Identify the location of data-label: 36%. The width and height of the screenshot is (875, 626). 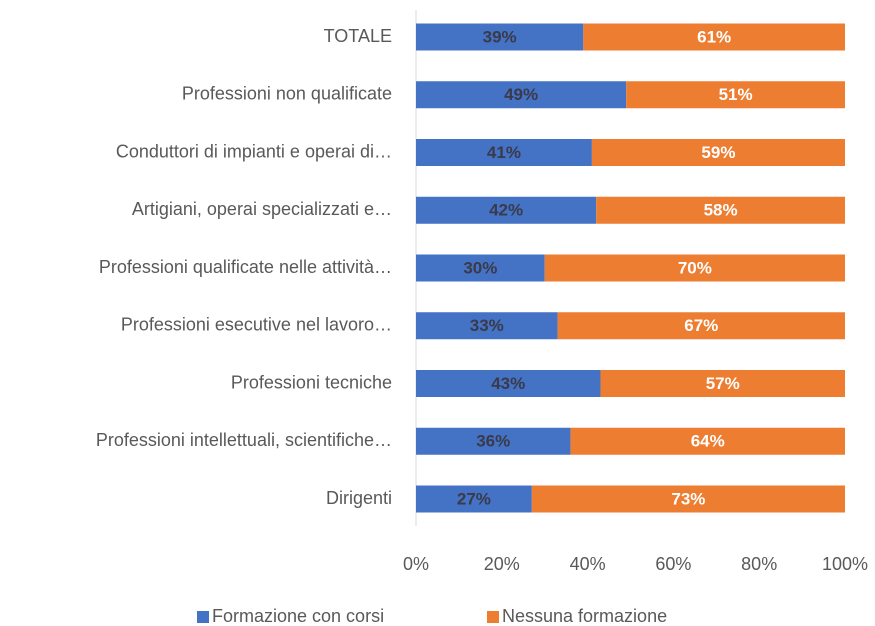
(493, 441).